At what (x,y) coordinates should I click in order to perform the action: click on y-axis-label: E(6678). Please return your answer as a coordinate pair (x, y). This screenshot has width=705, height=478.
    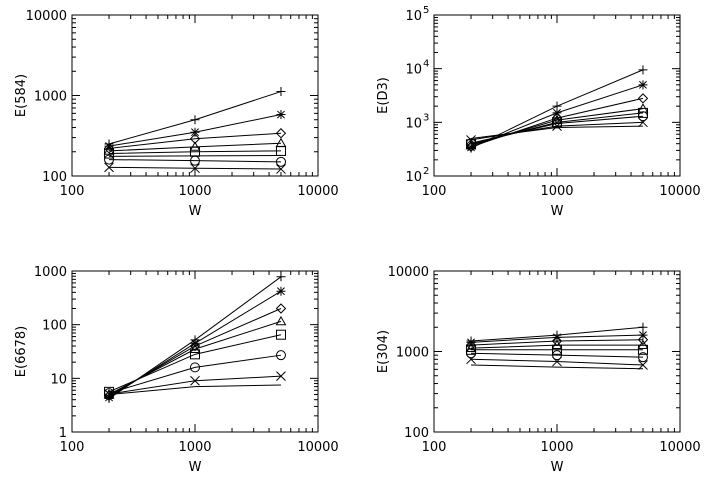
    Looking at the image, I should click on (21, 351).